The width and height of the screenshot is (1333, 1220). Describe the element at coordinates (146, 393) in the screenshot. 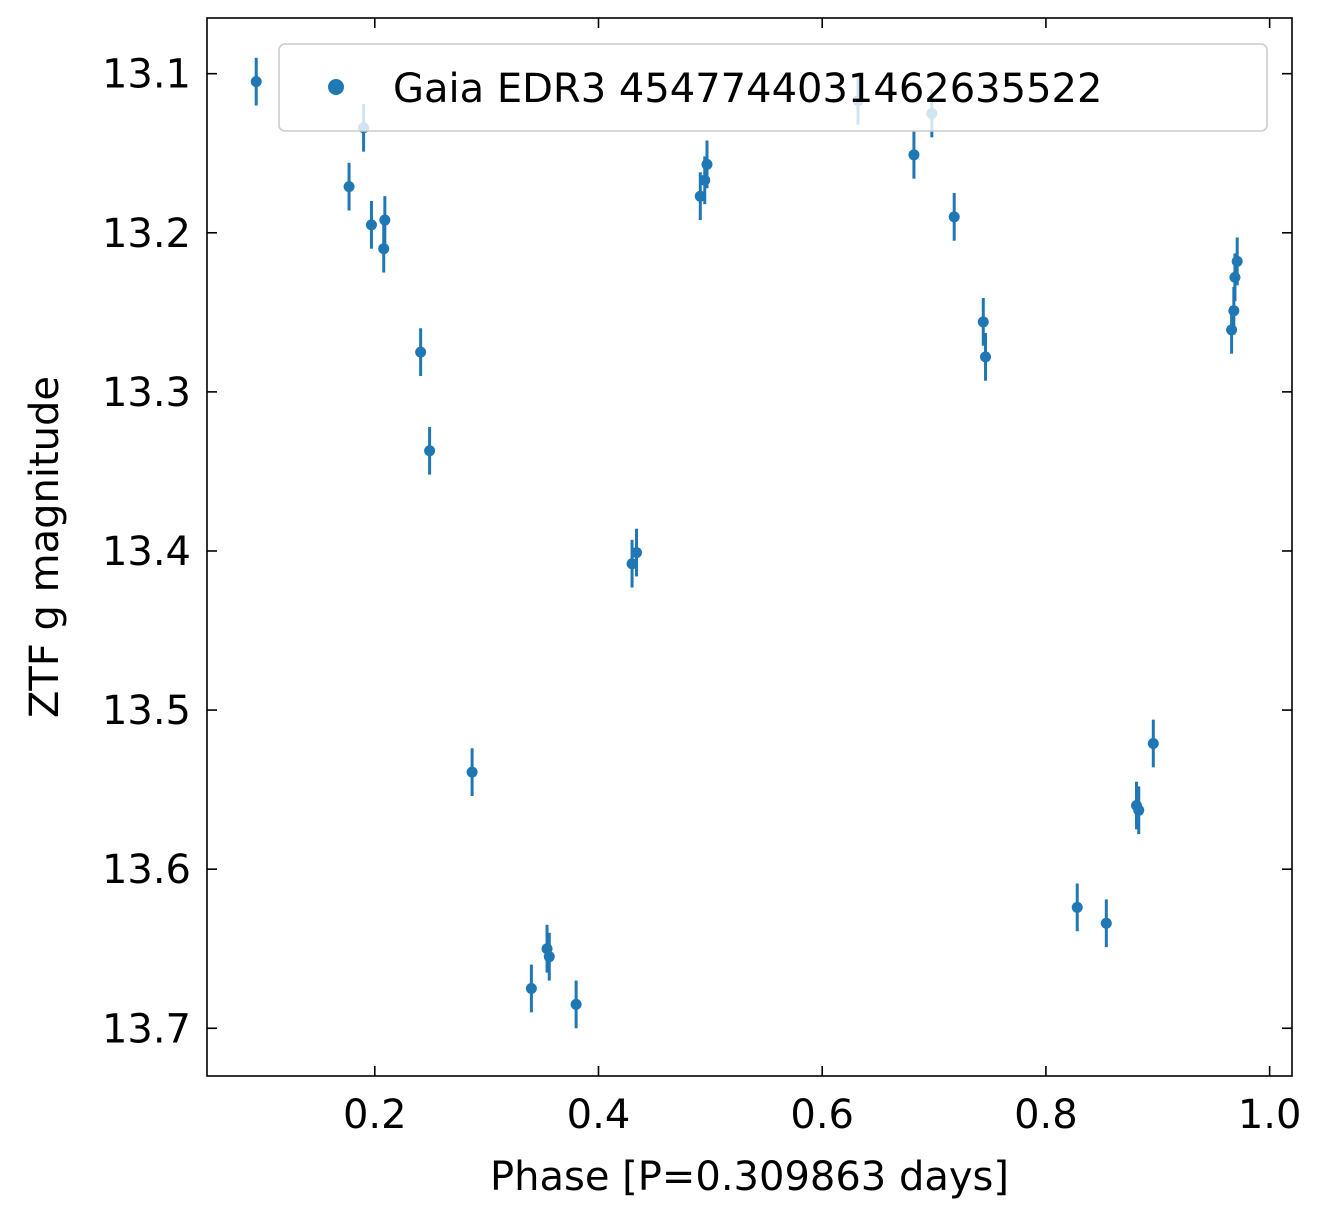

I see `y-tick-label: 13.3` at that location.